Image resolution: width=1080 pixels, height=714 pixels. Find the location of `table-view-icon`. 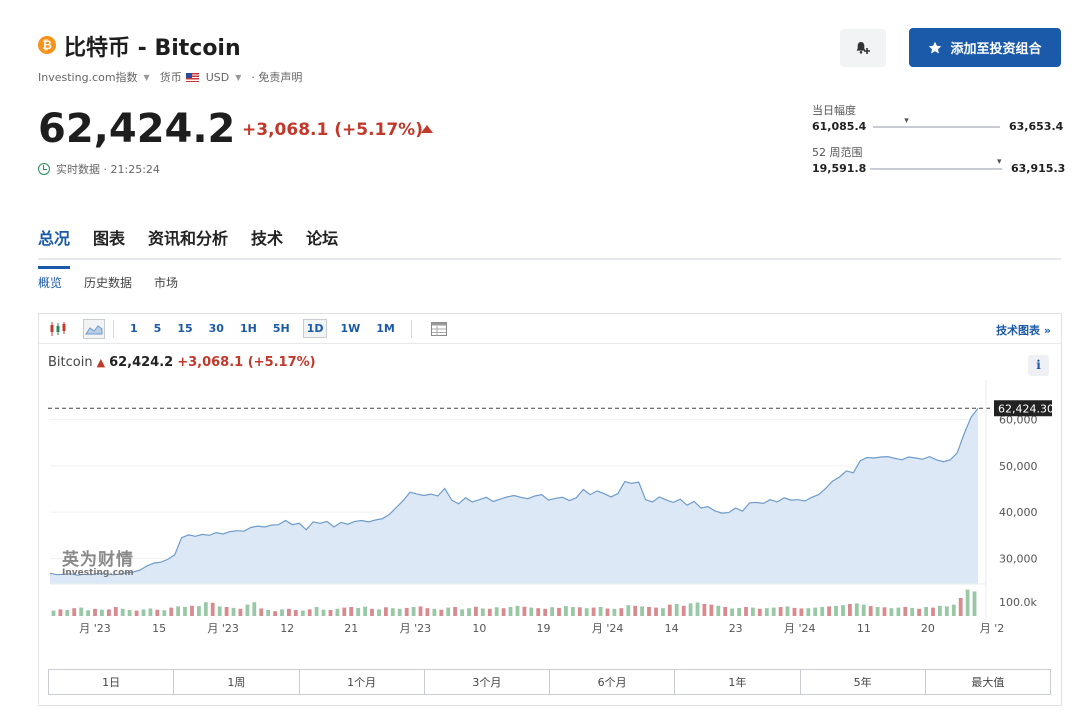

table-view-icon is located at coordinates (439, 329).